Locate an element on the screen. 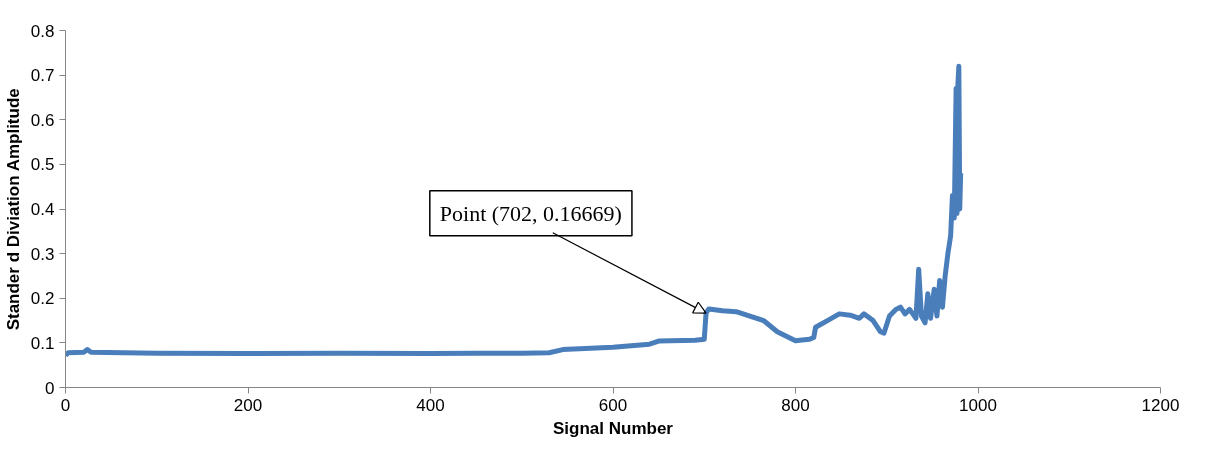  x-tick-label: 0 is located at coordinates (65, 405).